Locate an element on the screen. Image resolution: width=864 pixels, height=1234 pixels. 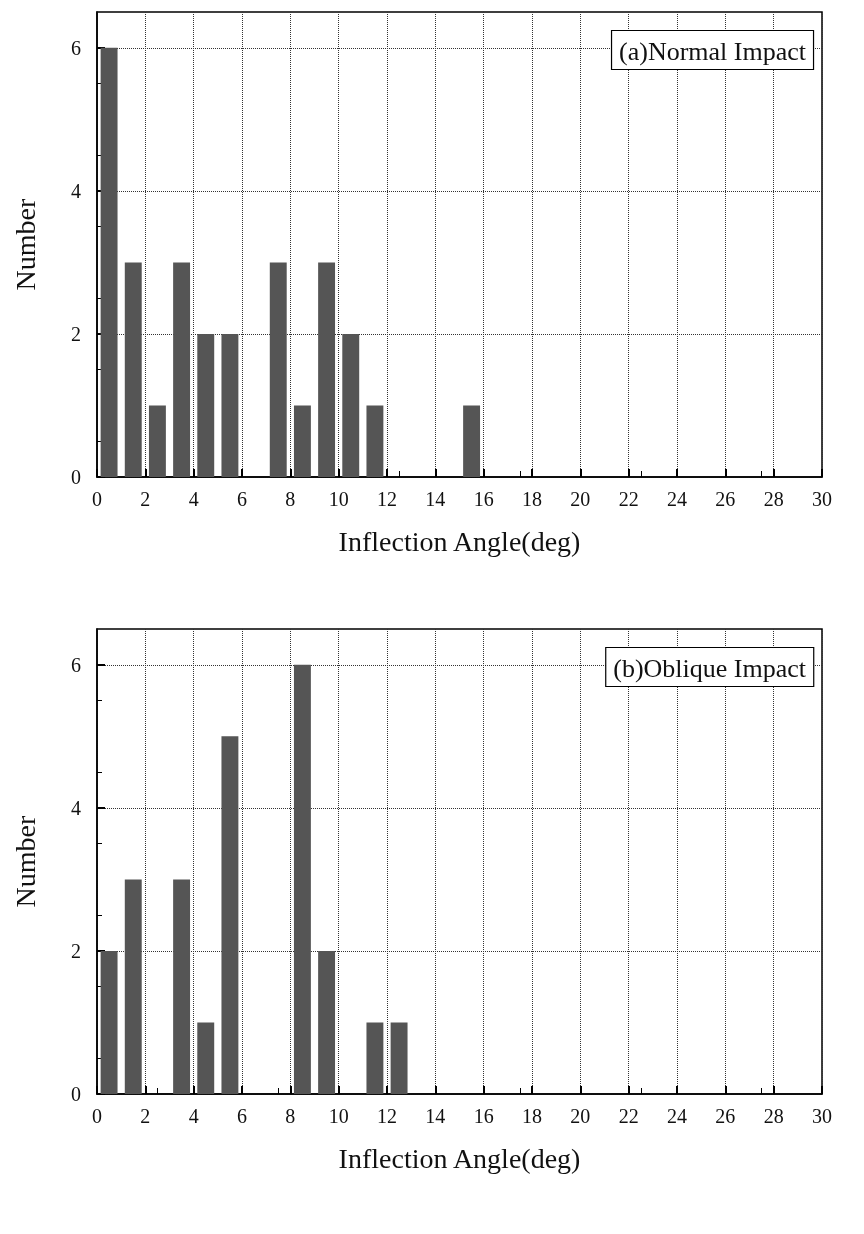
text: (b)Oblique Impact is located at coordinates (710, 668).